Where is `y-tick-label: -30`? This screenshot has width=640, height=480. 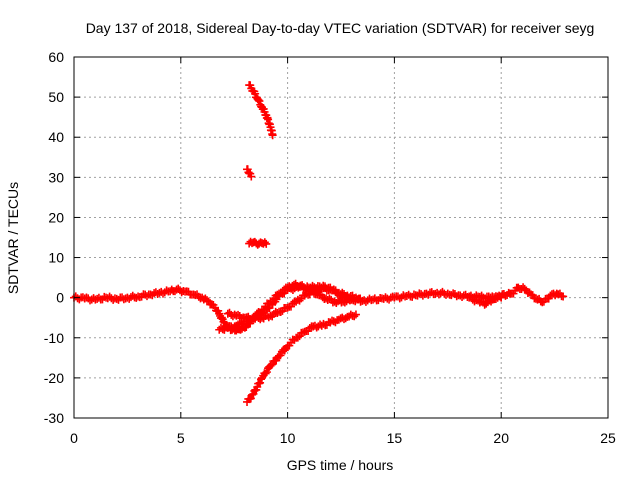 y-tick-label: -30 is located at coordinates (54, 418).